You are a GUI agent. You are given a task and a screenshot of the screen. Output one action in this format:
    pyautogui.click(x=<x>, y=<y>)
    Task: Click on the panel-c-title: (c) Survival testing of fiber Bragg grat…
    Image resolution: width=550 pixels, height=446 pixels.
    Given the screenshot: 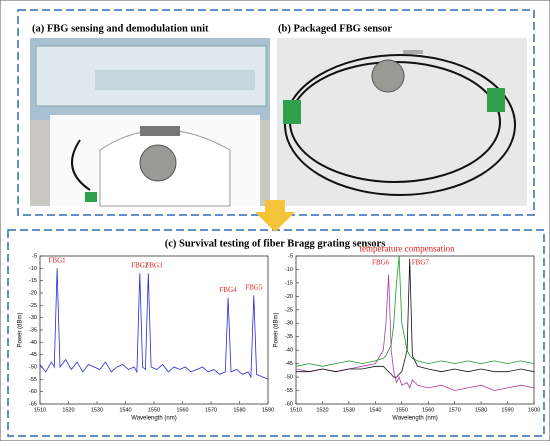 What is the action you would take?
    pyautogui.click(x=275, y=243)
    